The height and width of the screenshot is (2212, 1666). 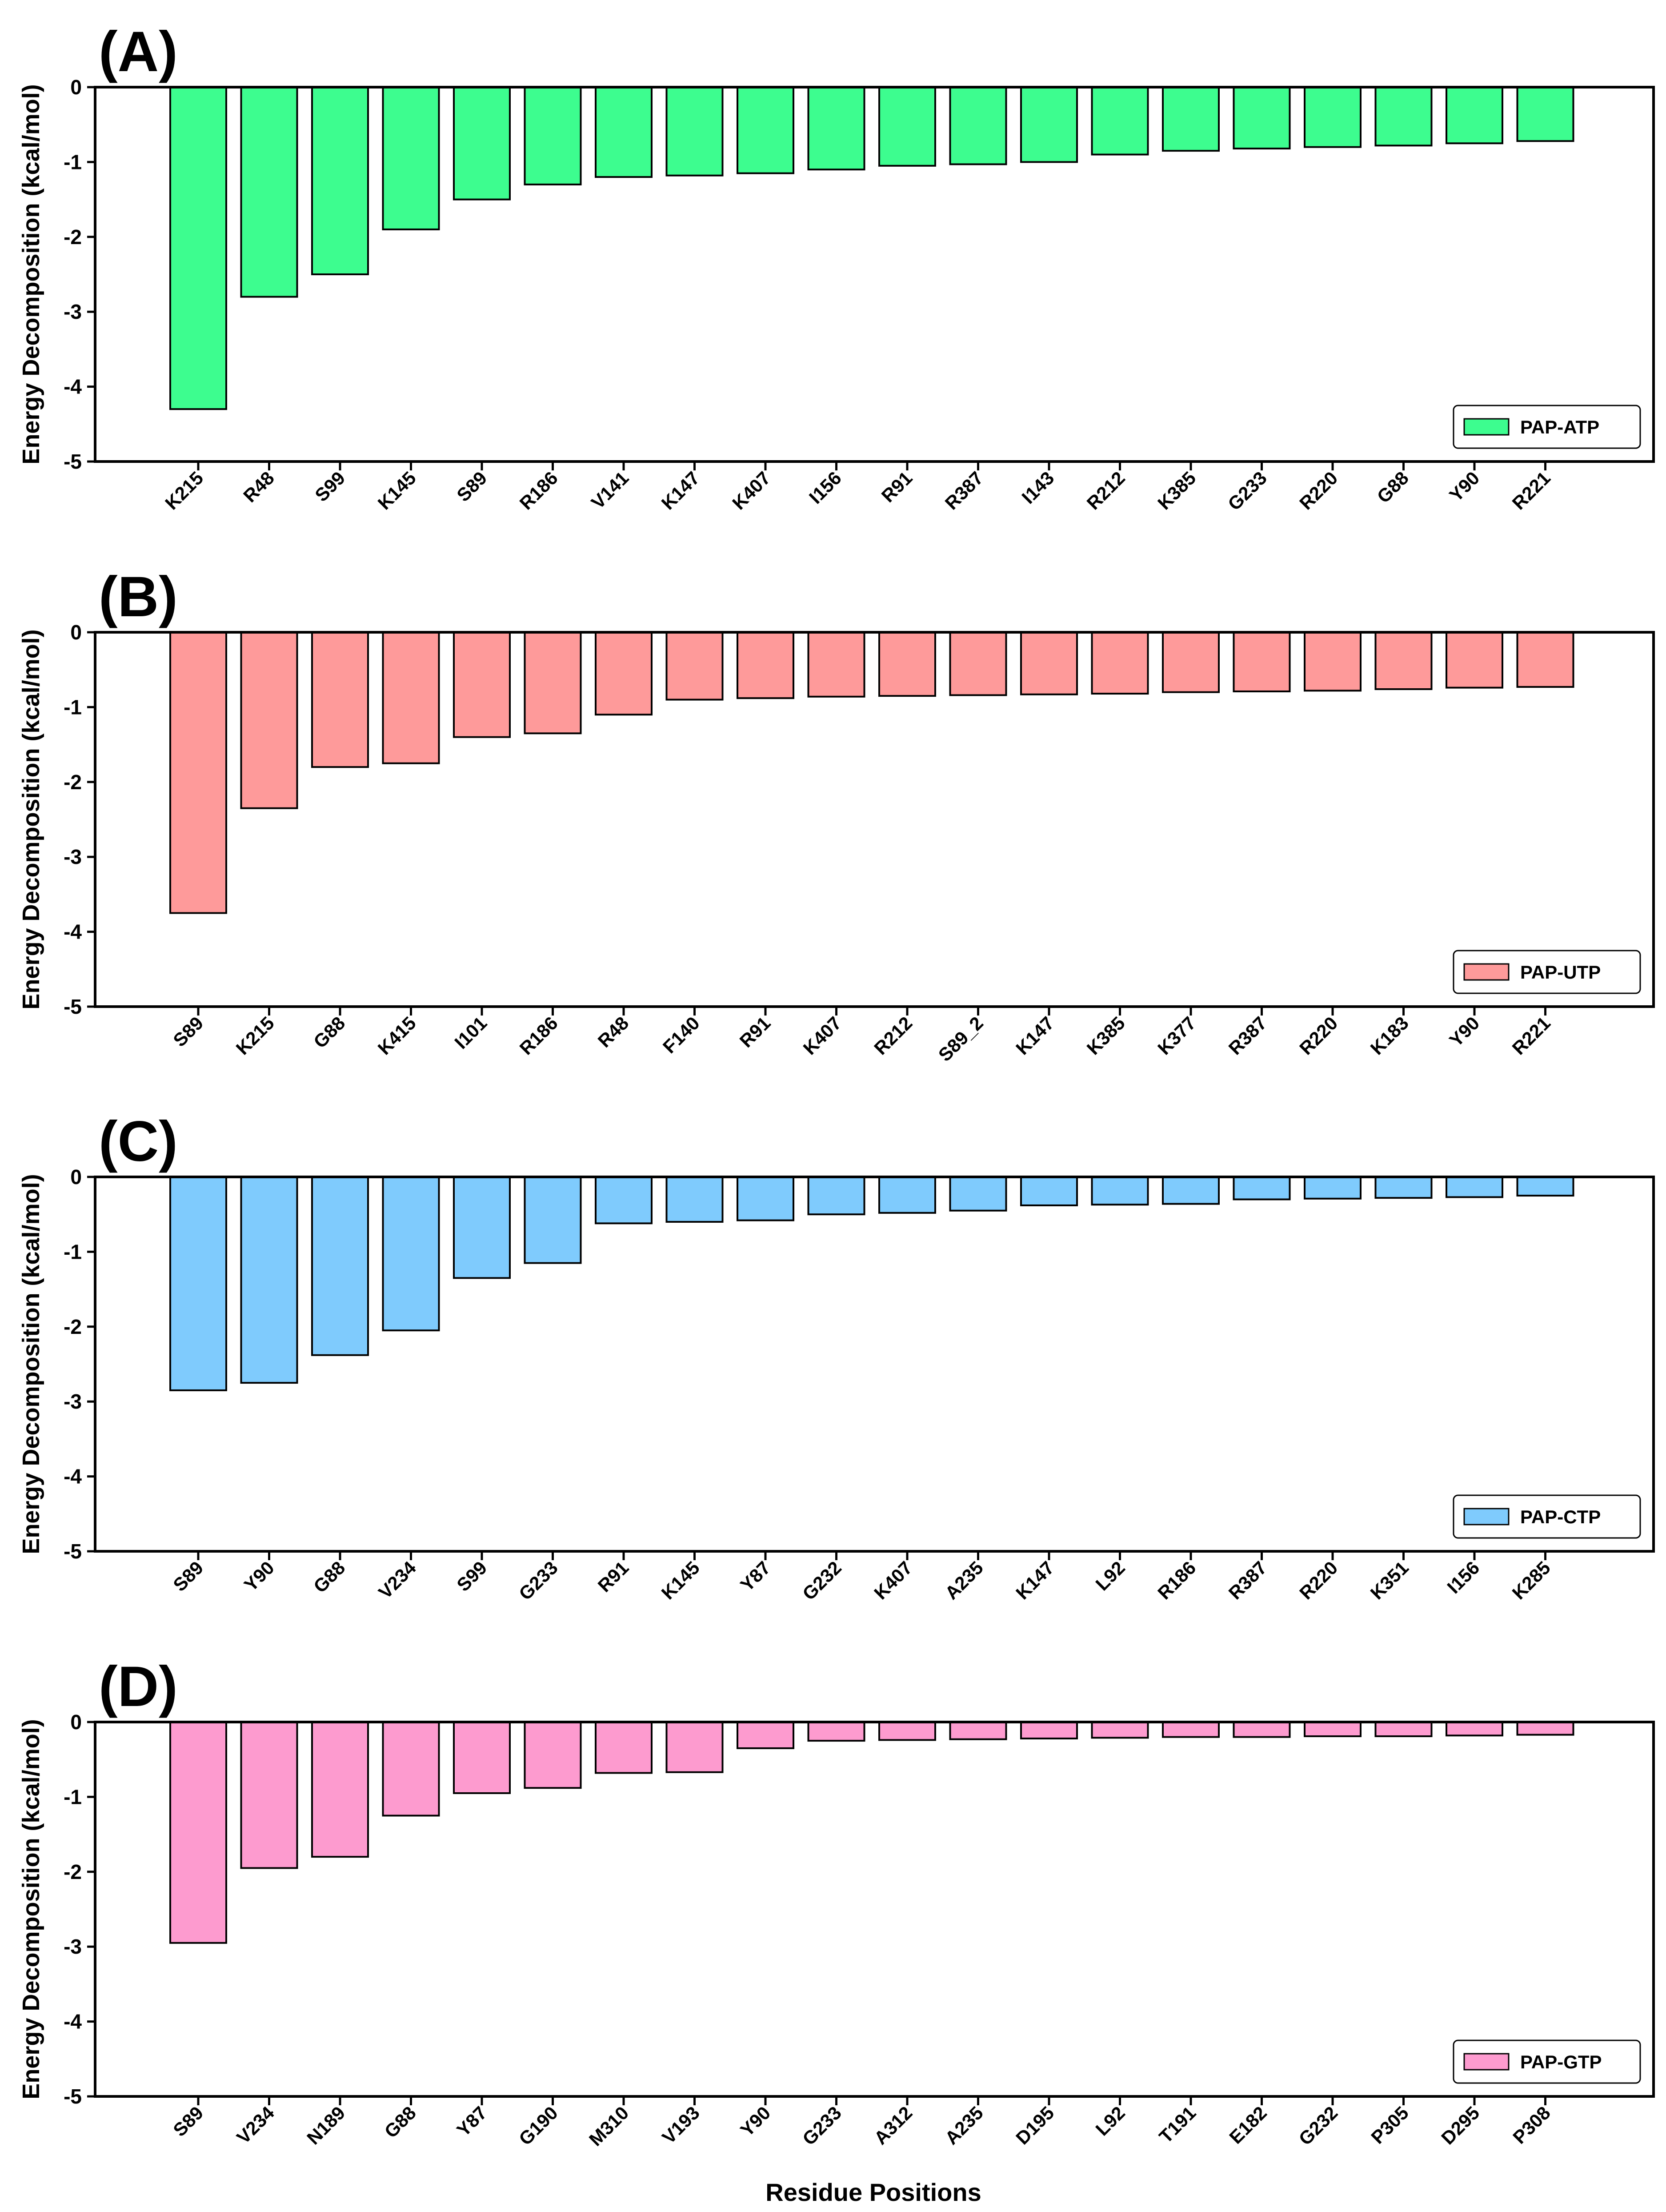 What do you see at coordinates (1545, 1728) in the screenshot?
I see `bar-p308` at bounding box center [1545, 1728].